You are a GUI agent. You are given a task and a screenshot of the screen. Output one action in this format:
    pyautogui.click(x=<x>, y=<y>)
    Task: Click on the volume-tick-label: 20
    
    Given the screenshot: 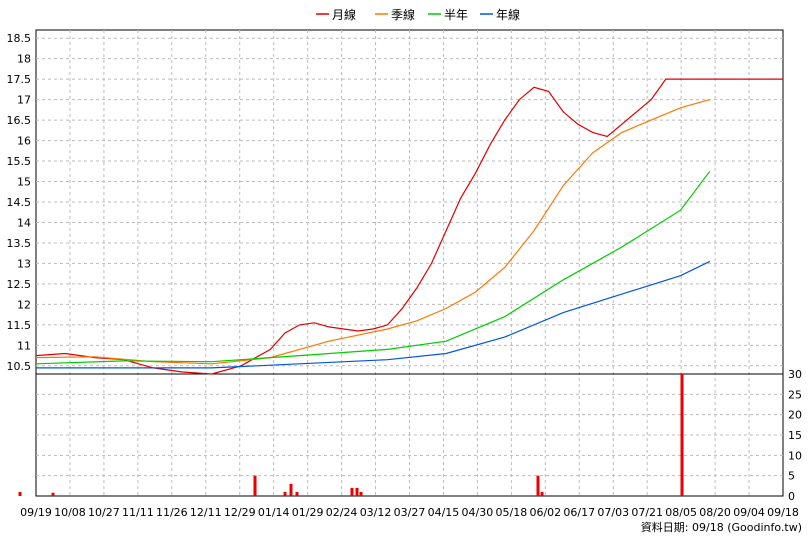 What is the action you would take?
    pyautogui.click(x=795, y=415)
    